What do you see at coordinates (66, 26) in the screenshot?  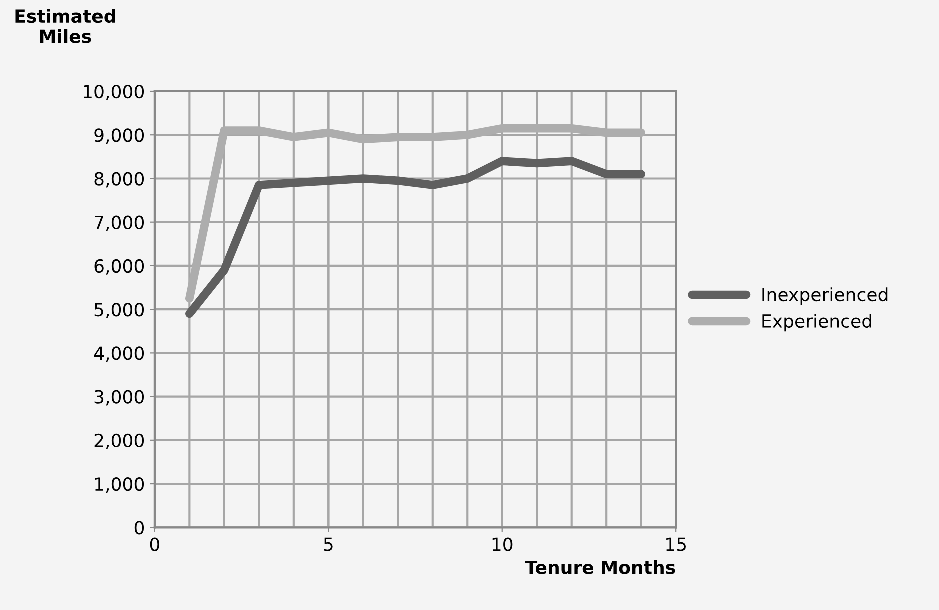 I see `y-axis-title: Estimated Miles` at bounding box center [66, 26].